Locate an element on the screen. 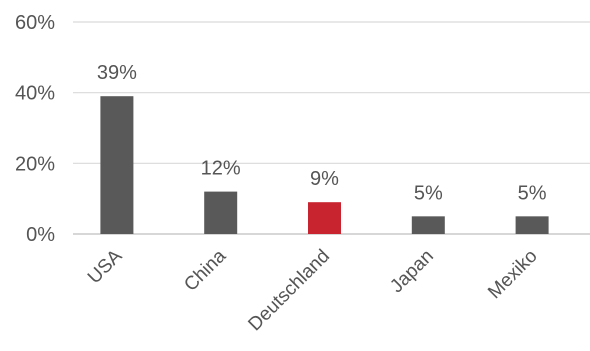  bar-usa is located at coordinates (117, 165).